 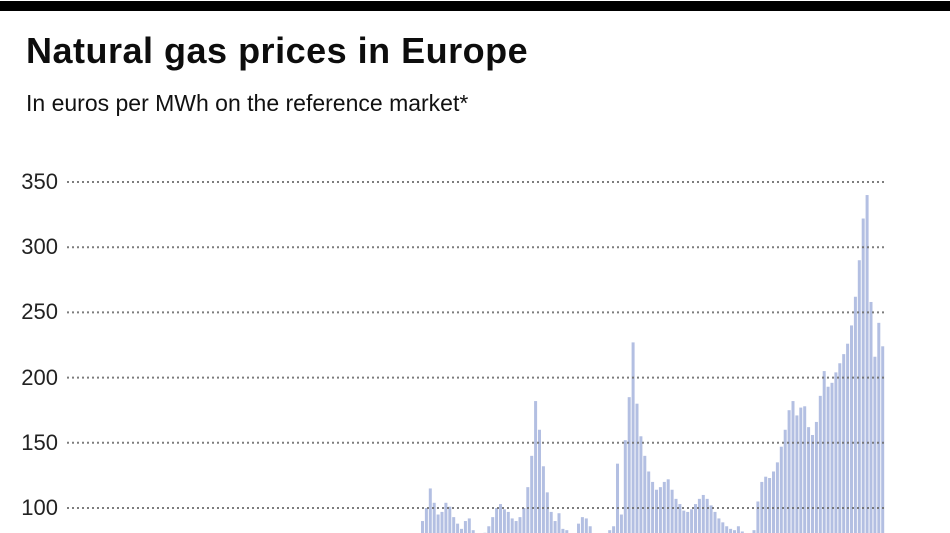 I want to click on y-axis-tick-label: 250, so click(x=39, y=312).